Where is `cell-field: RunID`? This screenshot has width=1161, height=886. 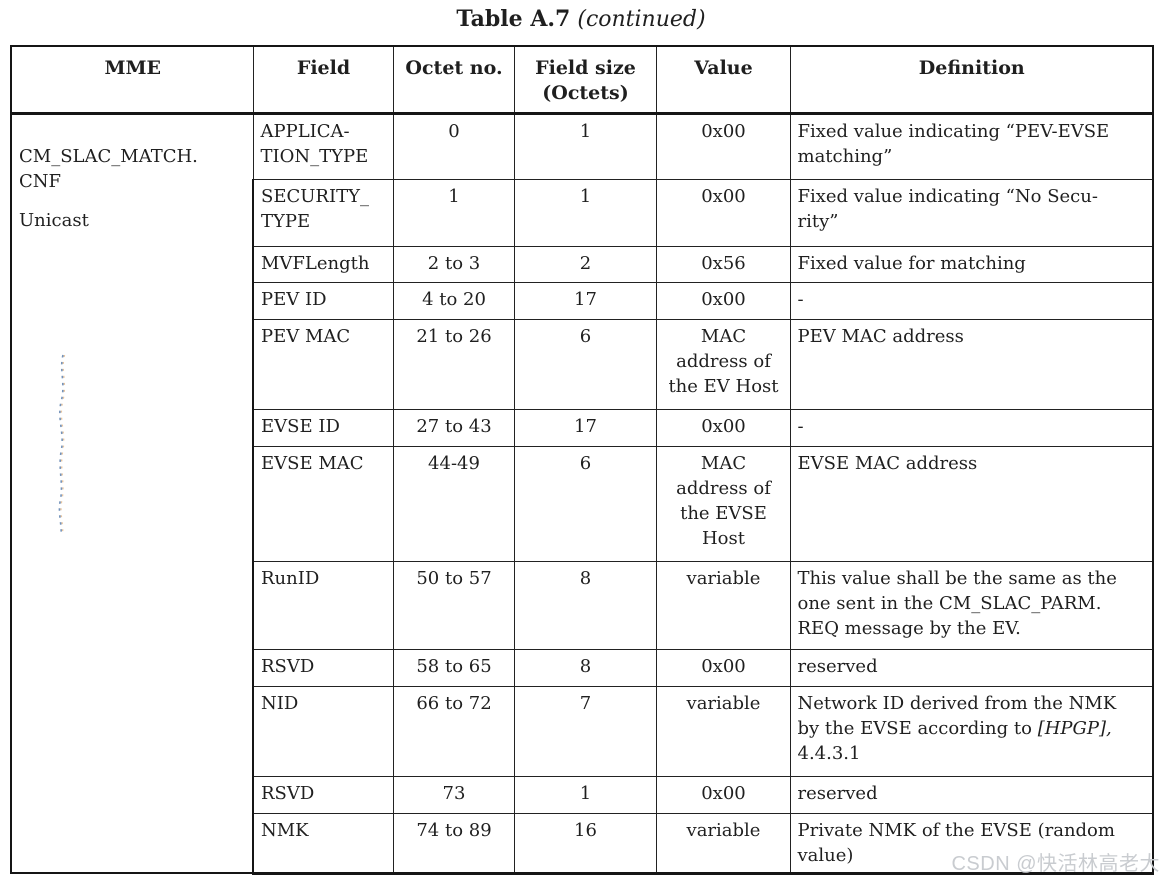
cell-field: RunID is located at coordinates (323, 605).